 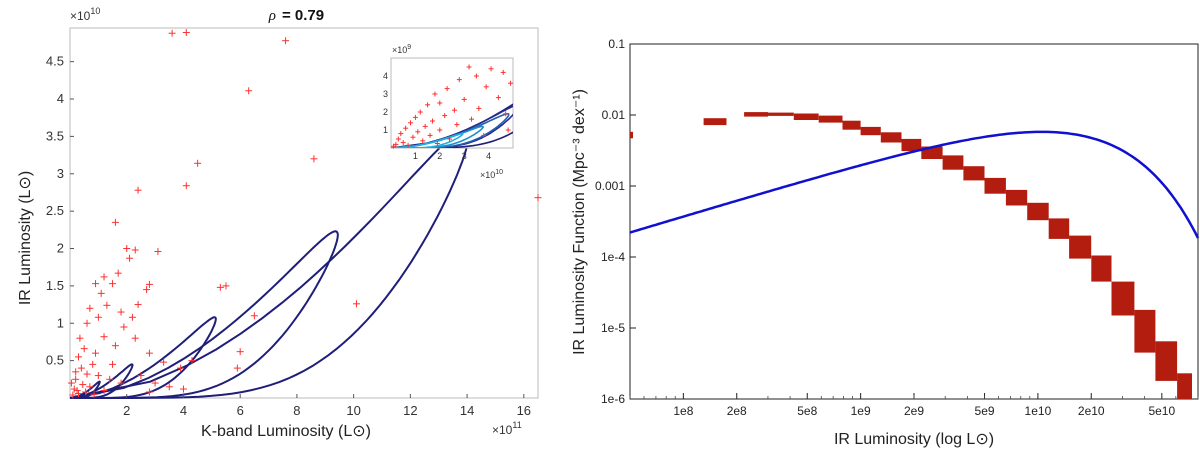 I want to click on inset-x-tick-label-2: 3, so click(x=464, y=156).